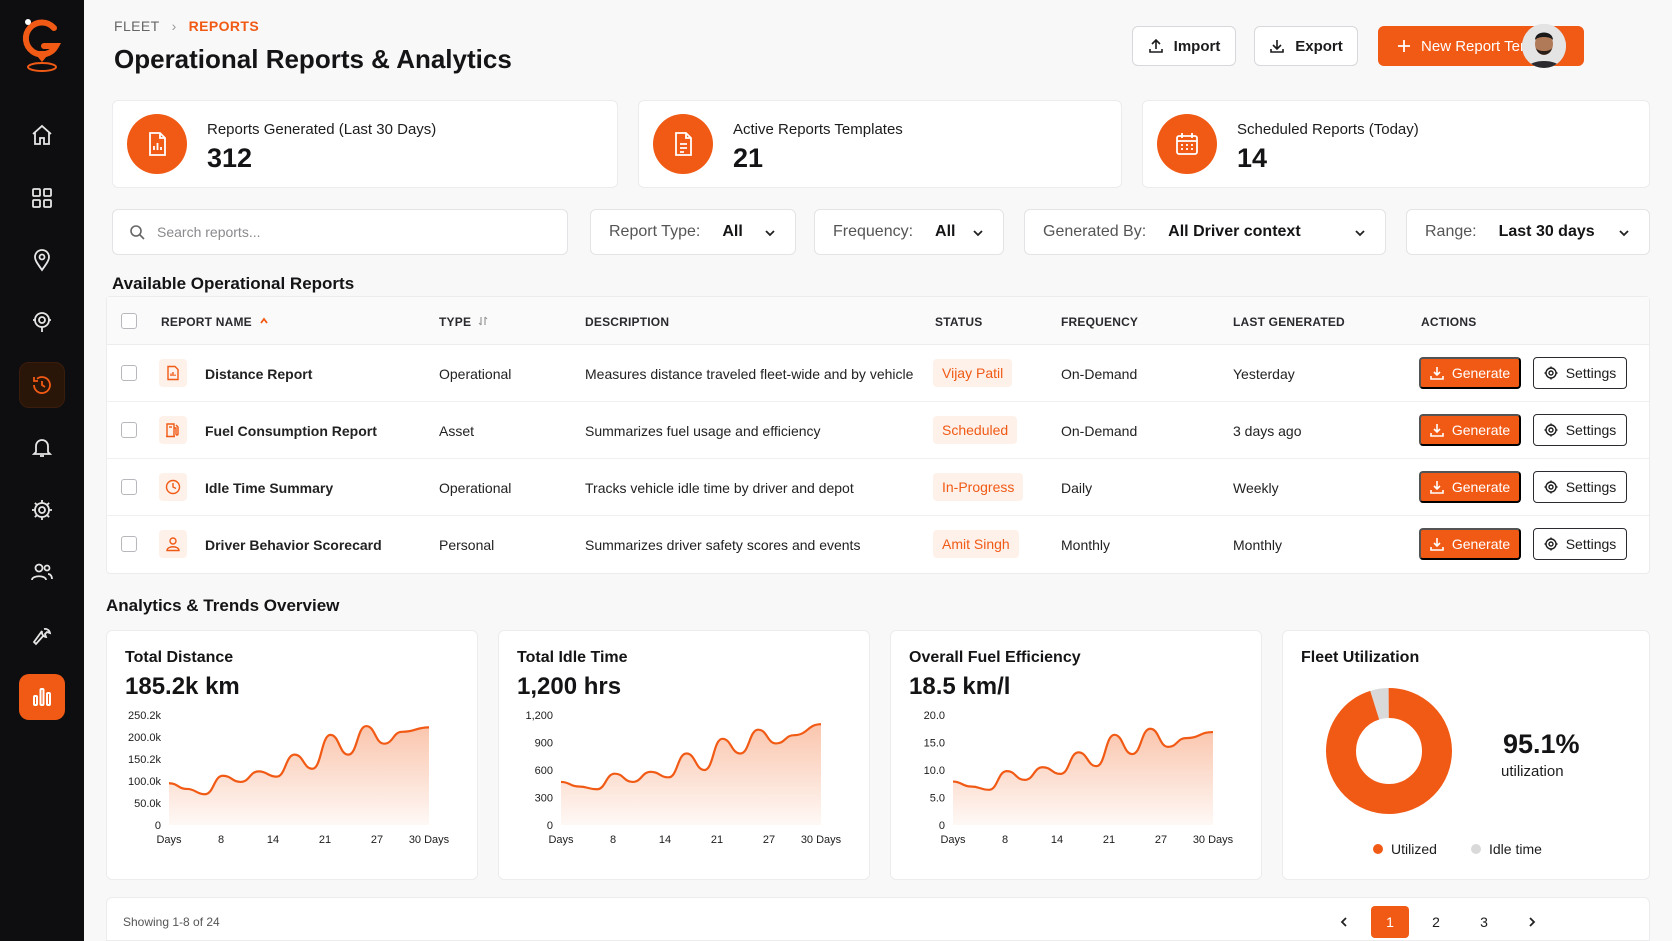  I want to click on y-tick-label: 900, so click(544, 744).